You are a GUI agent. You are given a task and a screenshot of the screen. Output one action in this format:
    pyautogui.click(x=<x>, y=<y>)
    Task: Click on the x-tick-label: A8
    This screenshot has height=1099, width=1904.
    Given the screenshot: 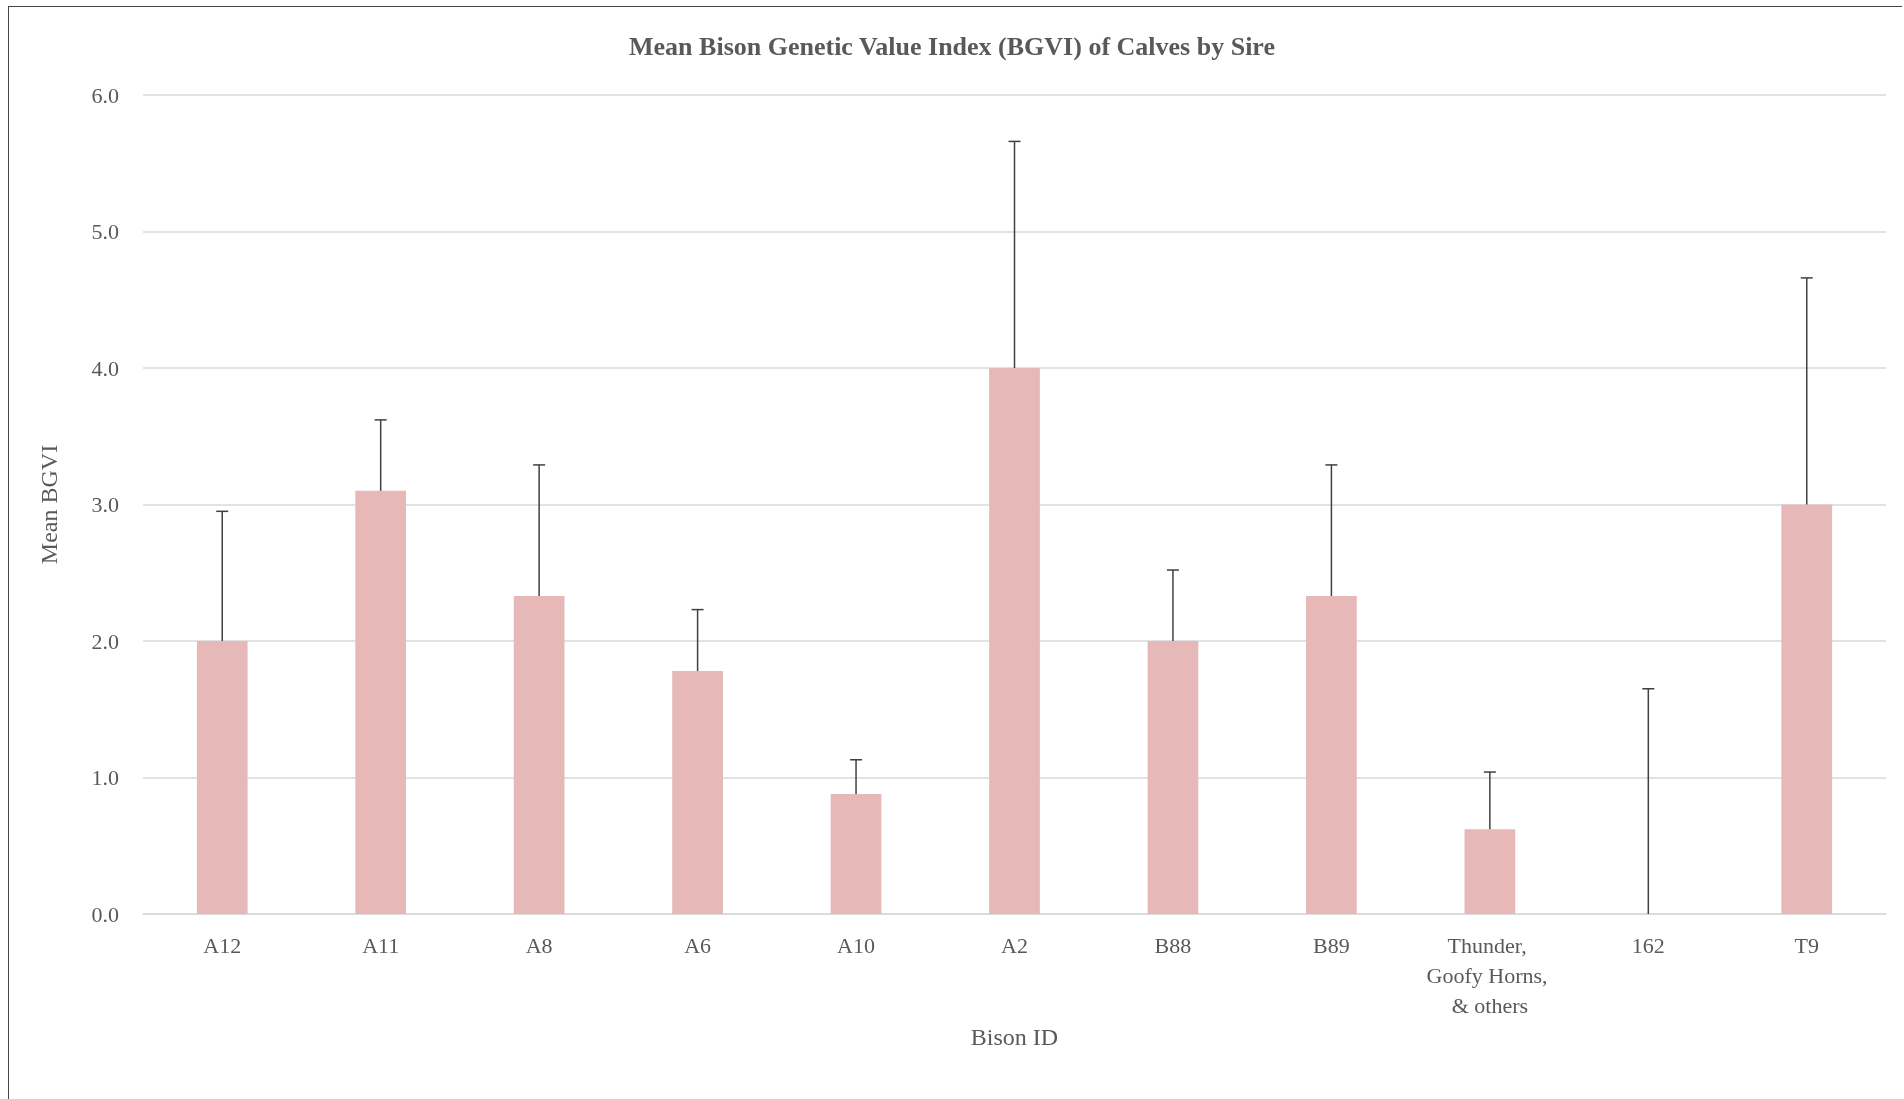 What is the action you would take?
    pyautogui.click(x=539, y=945)
    